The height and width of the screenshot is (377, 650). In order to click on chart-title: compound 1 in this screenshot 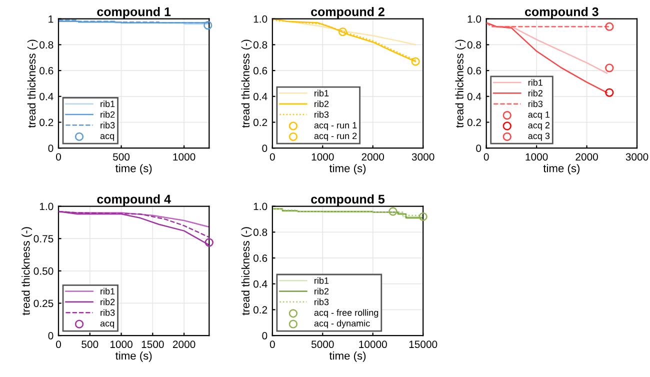, I will do `click(134, 13)`.